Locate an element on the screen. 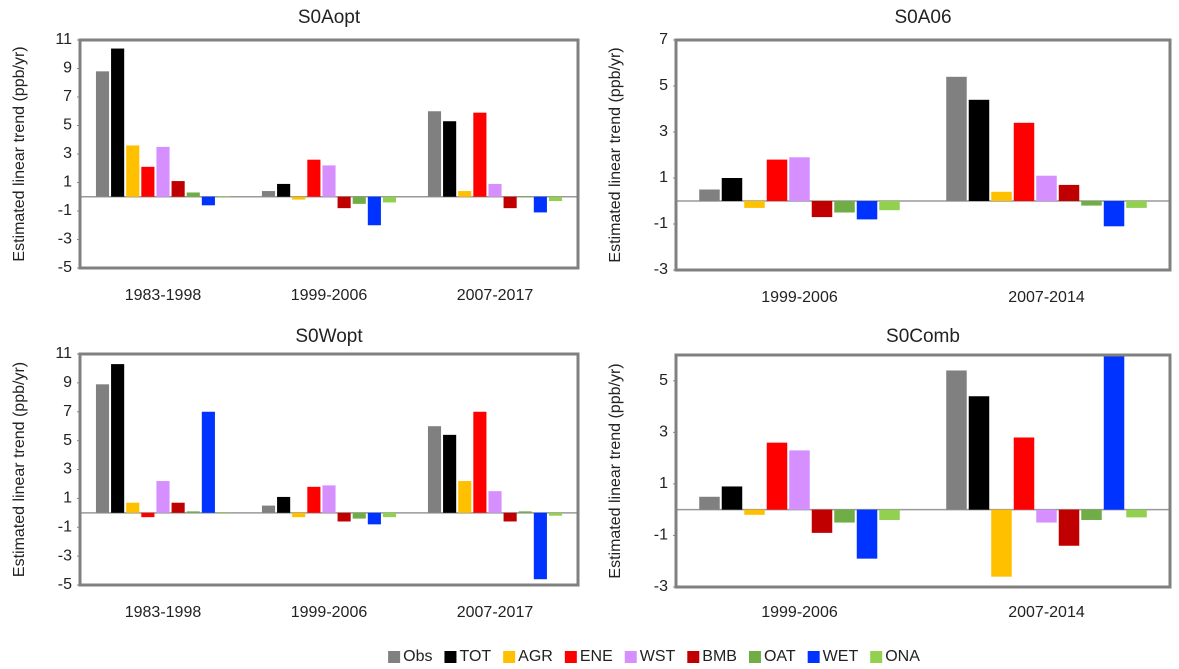 This screenshot has width=1179, height=669. legend-label: WST is located at coordinates (658, 656).